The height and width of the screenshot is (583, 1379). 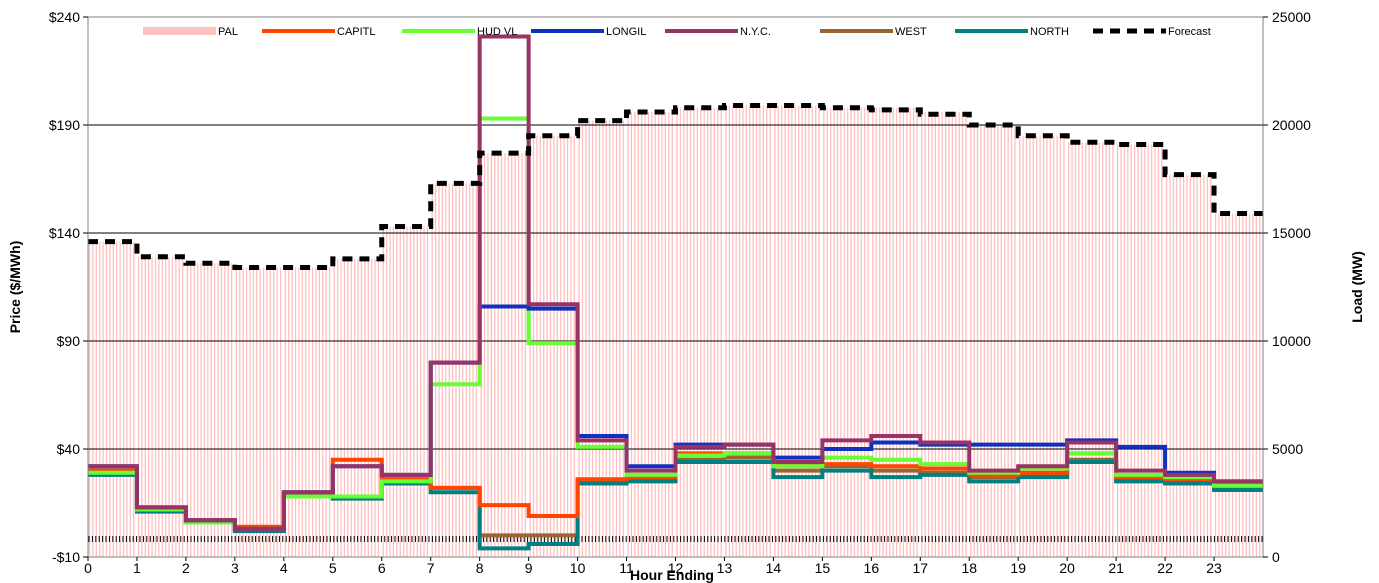 What do you see at coordinates (88, 568) in the screenshot?
I see `x-tick-label: 0` at bounding box center [88, 568].